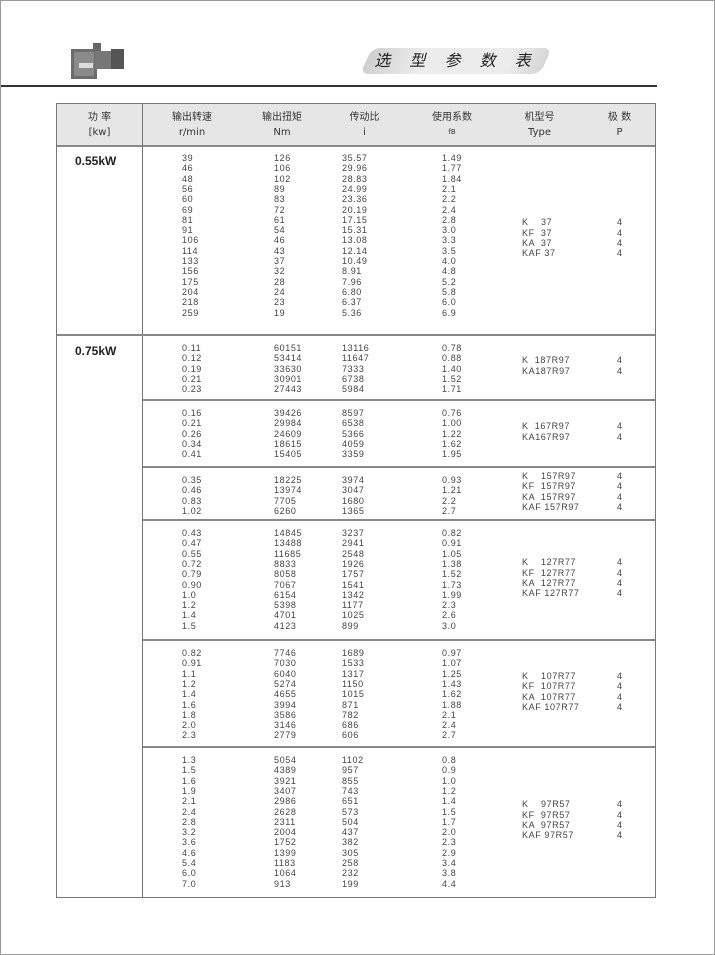 Image resolution: width=715 pixels, height=955 pixels. Describe the element at coordinates (282, 132) in the screenshot. I see `header-unit: Nm` at that location.